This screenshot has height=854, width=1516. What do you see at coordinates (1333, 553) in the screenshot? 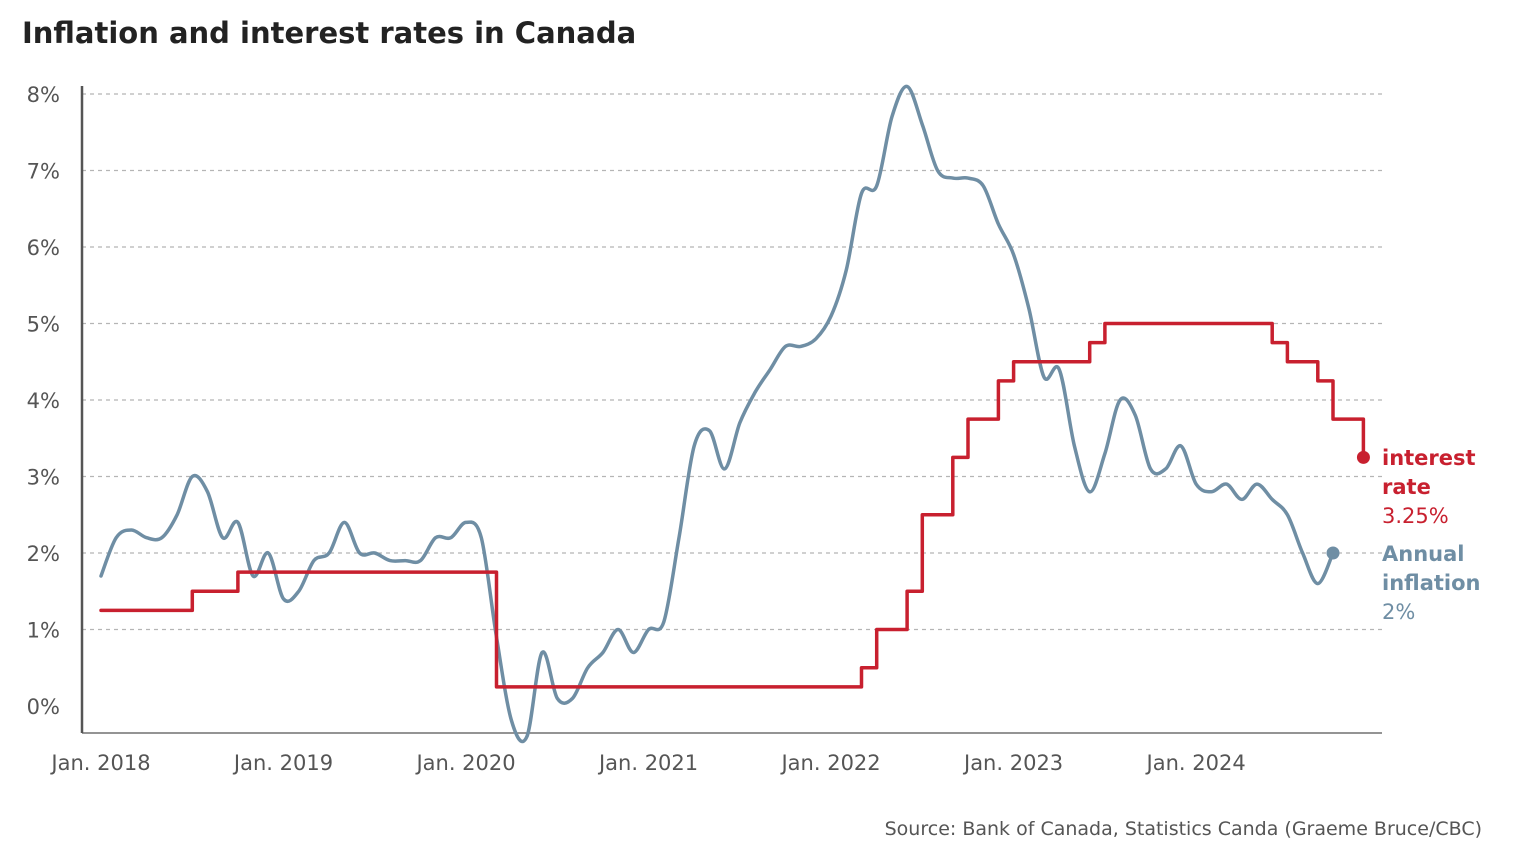
I see `inflation-end-dot` at bounding box center [1333, 553].